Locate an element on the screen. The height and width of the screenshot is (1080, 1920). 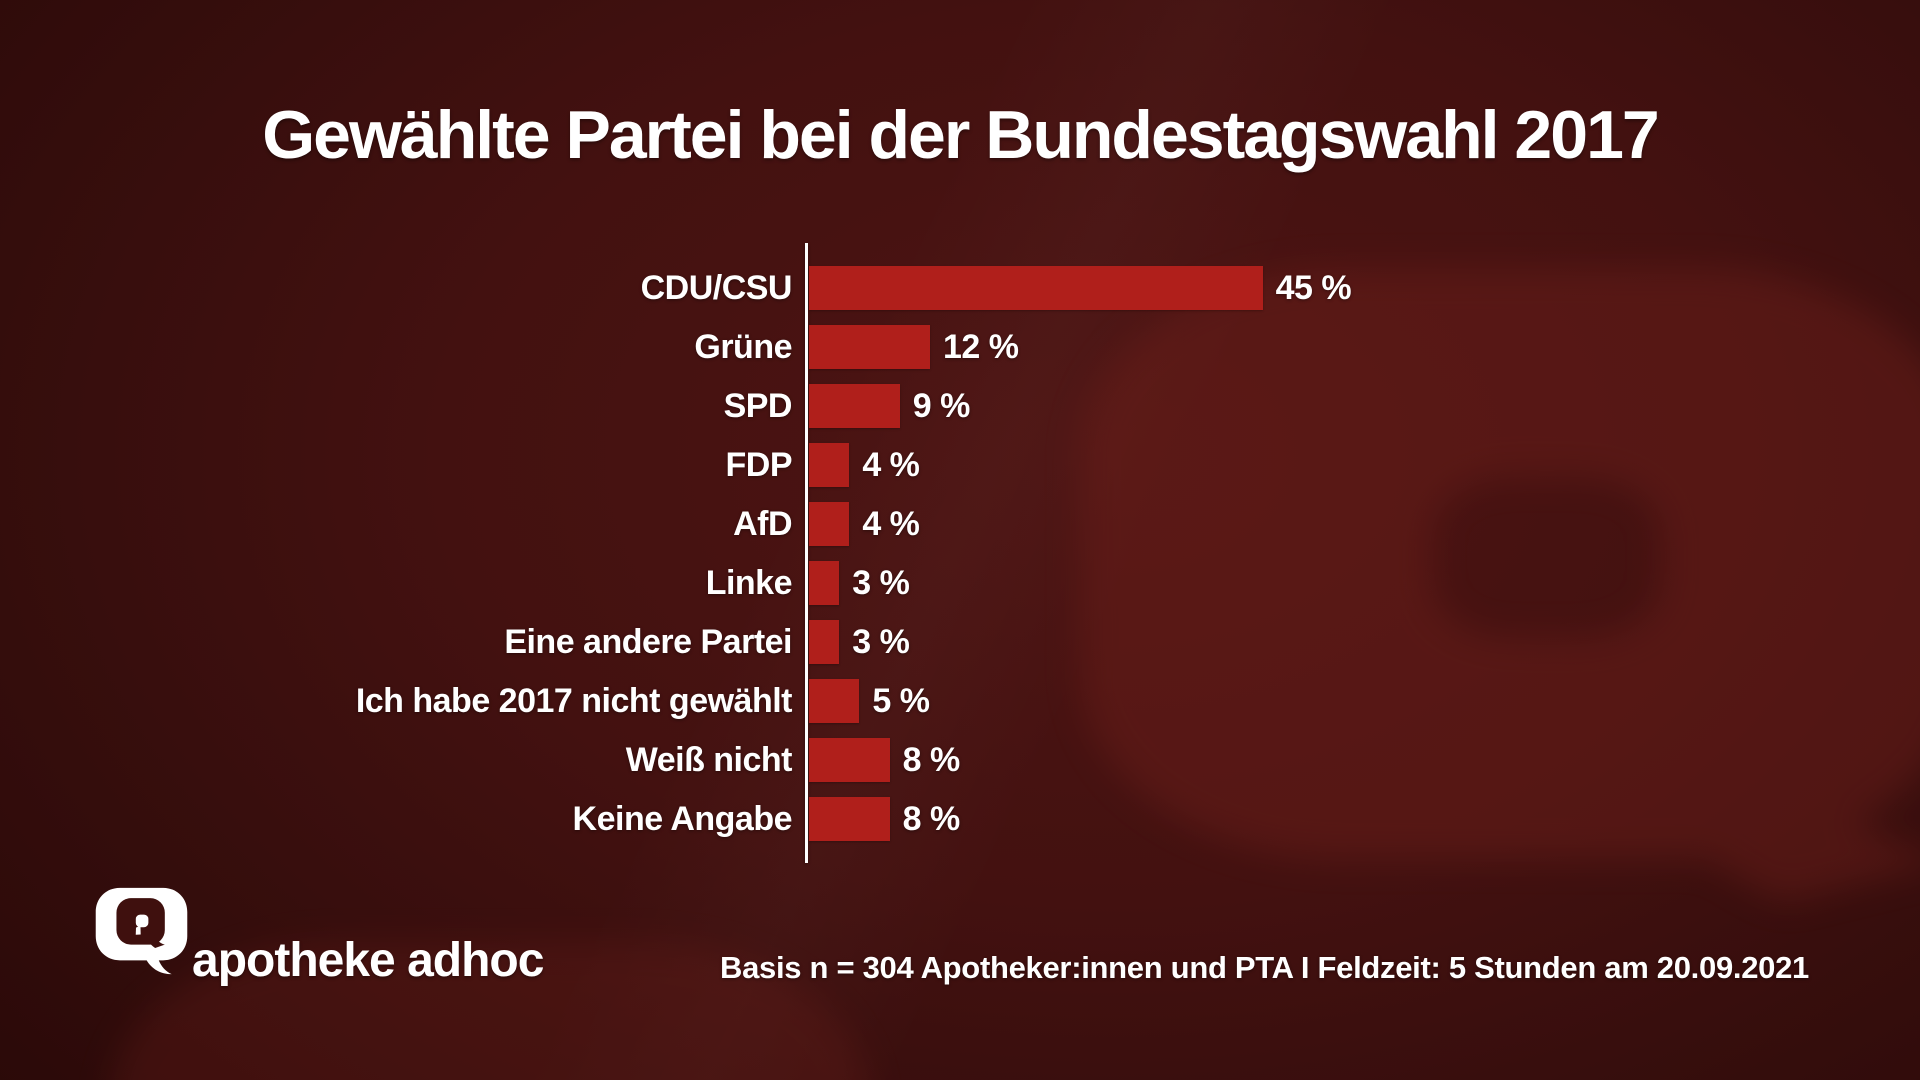
apotheke-adhoc-logo is located at coordinates (141, 931).